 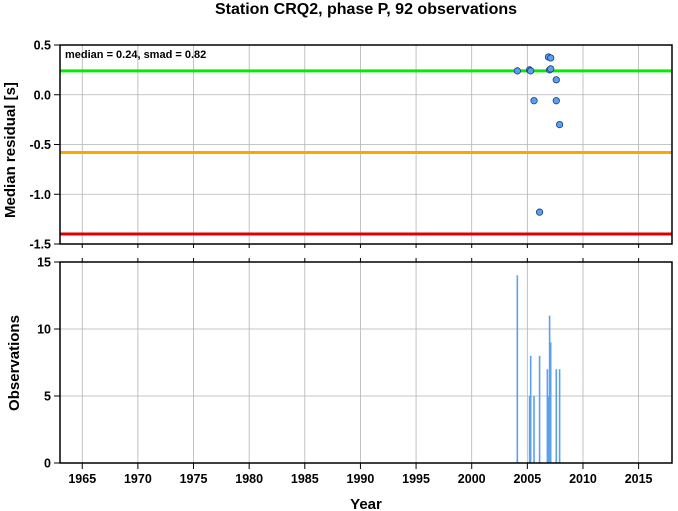 I want to click on x-tick-label: 2005, so click(x=527, y=479).